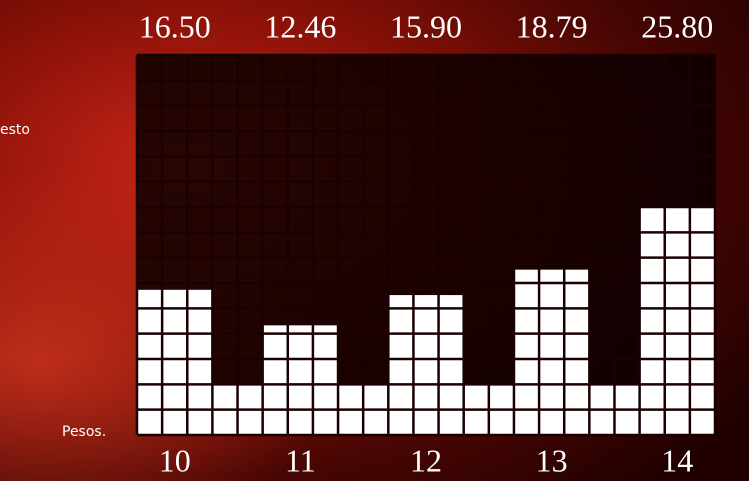  What do you see at coordinates (15, 130) in the screenshot?
I see `annotation: esto` at bounding box center [15, 130].